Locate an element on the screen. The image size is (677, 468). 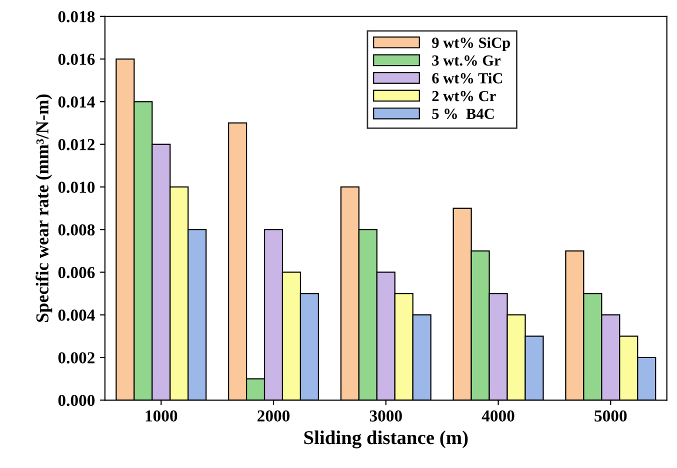
y-tick-label: 0.012 is located at coordinates (76, 144).